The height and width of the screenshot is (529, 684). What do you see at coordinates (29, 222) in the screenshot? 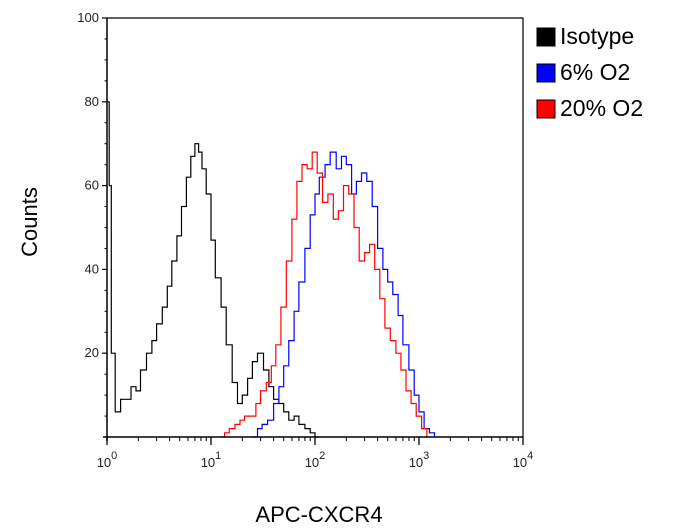
I see `y-axis-title: Counts` at bounding box center [29, 222].